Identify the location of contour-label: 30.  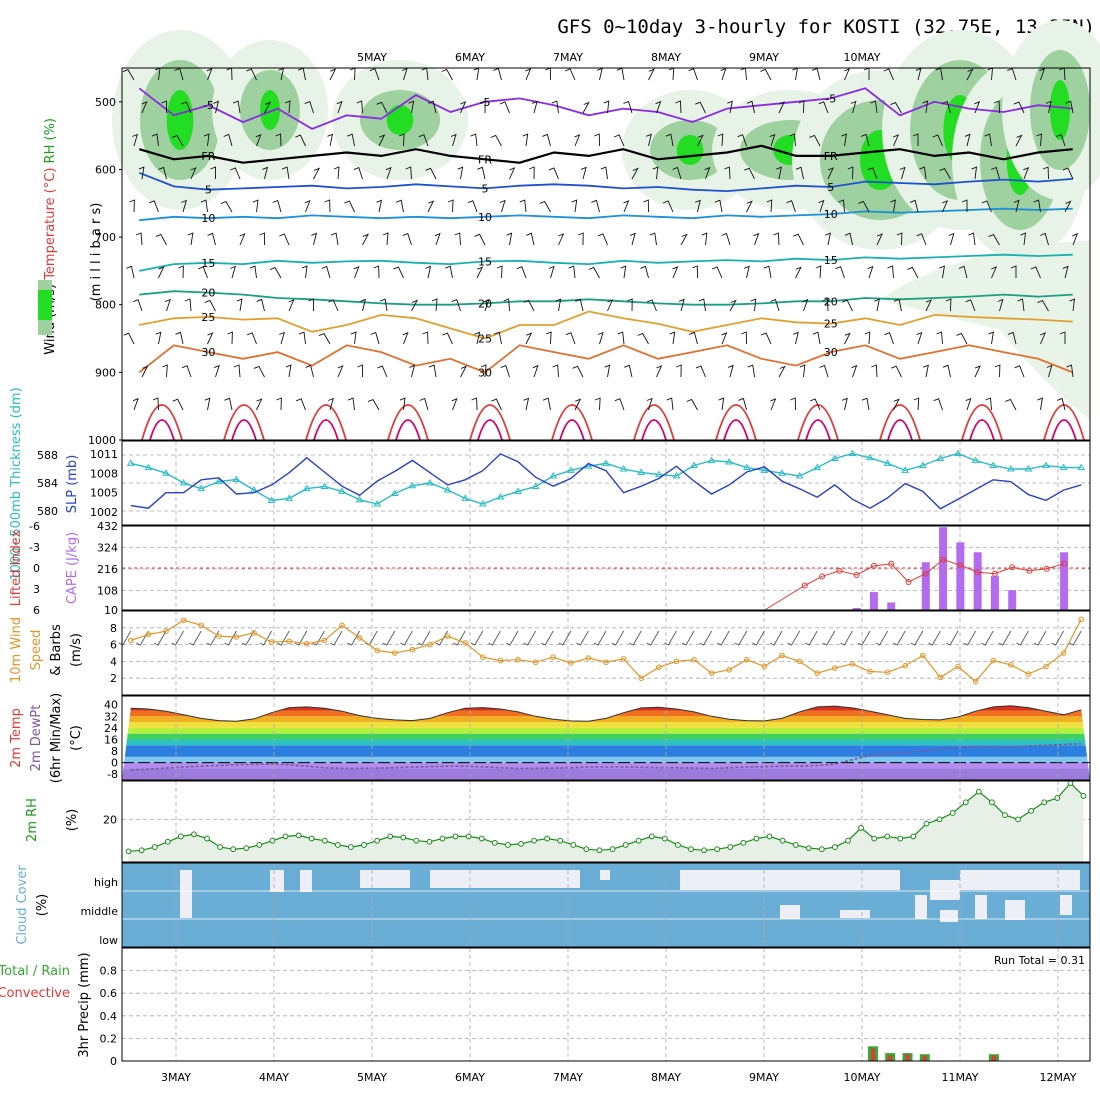
(208, 352).